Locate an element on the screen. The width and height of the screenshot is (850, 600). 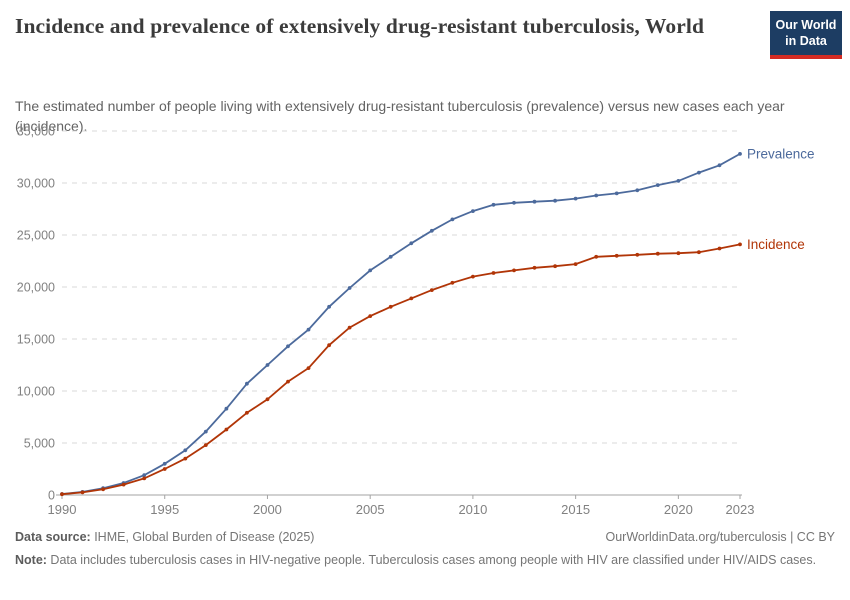
data-source-label: Data source: is located at coordinates (53, 537).